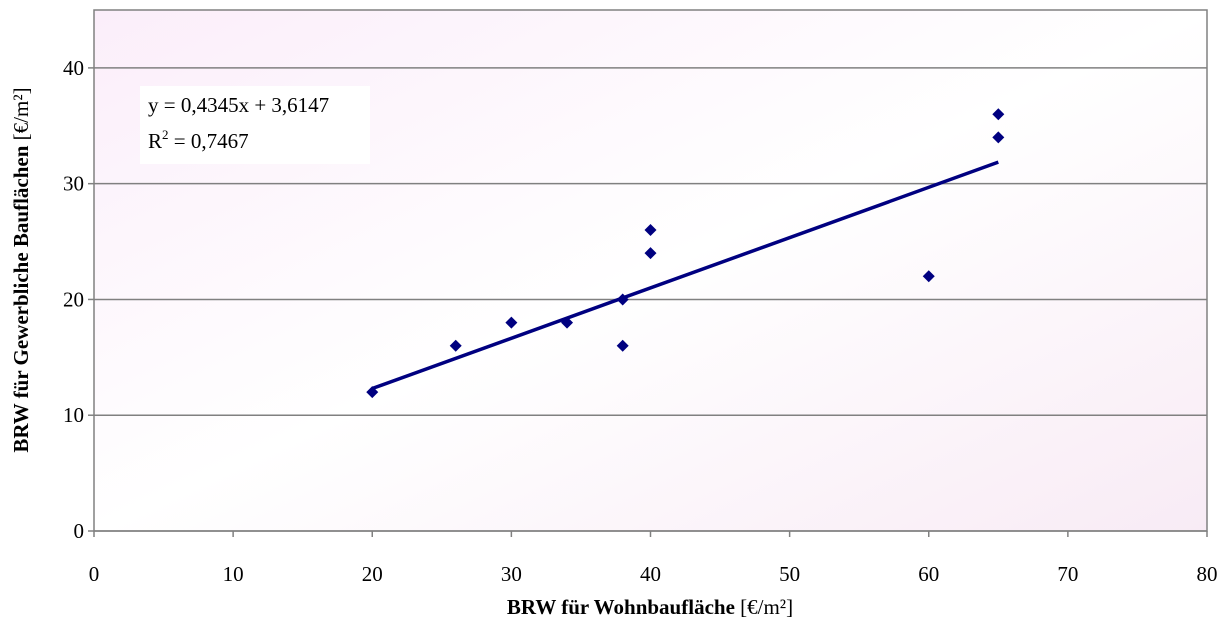 The width and height of the screenshot is (1227, 629). I want to click on y-tick-label: 30, so click(73, 184).